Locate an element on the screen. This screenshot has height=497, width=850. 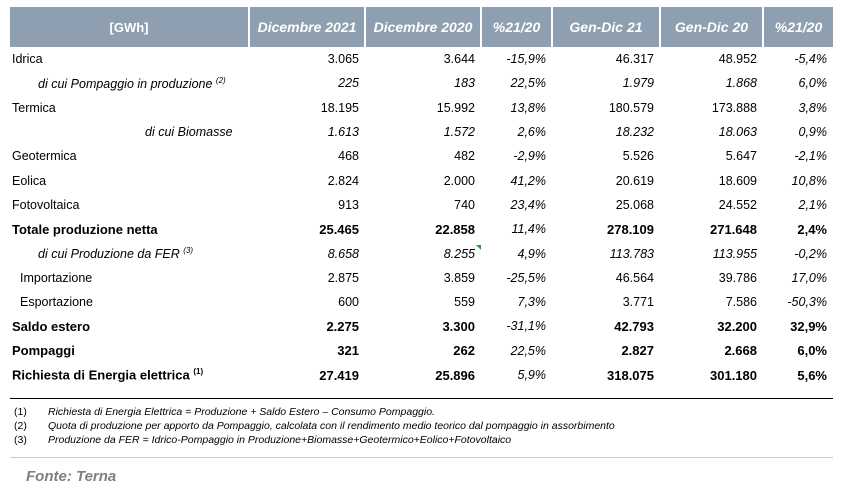
table-cell: 482 is located at coordinates (464, 156).